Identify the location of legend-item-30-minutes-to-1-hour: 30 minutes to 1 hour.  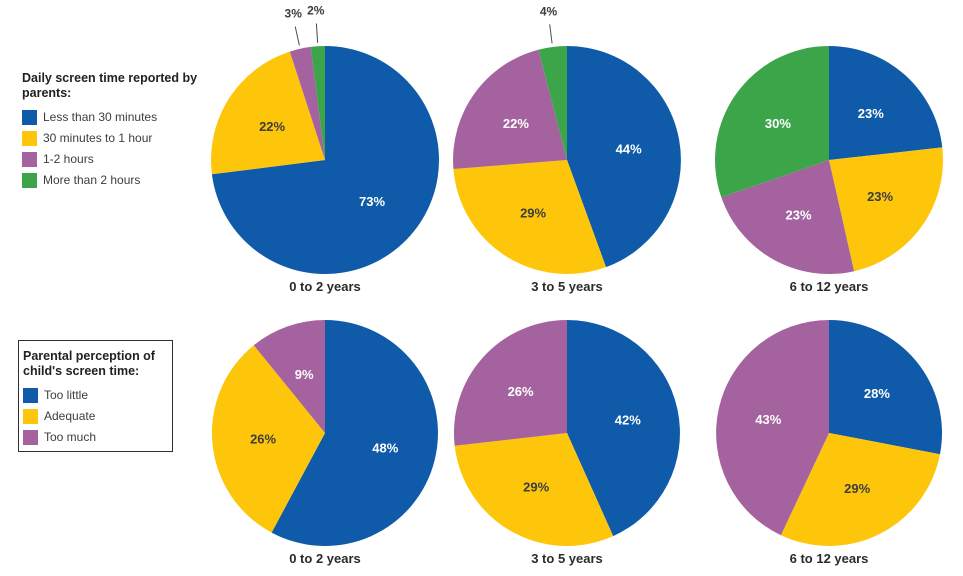
(114, 138).